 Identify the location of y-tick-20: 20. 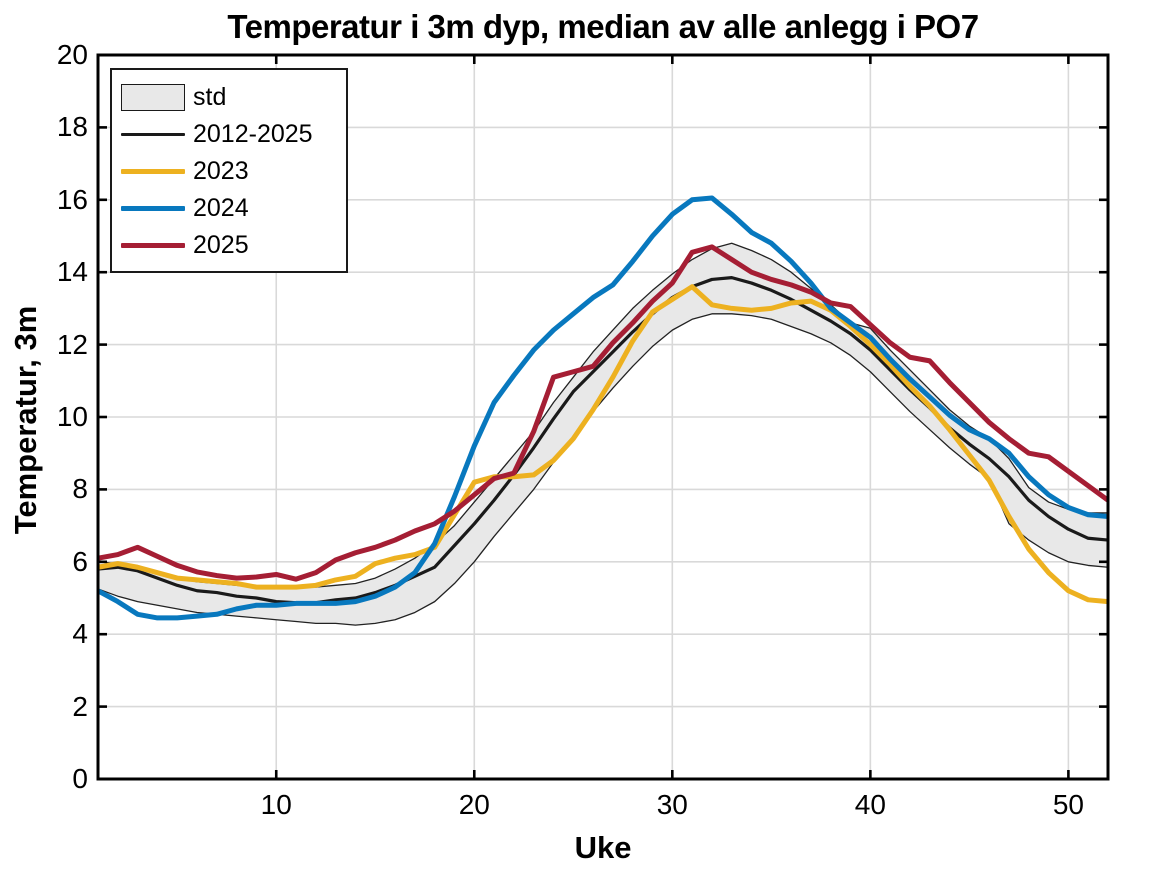
(72, 54).